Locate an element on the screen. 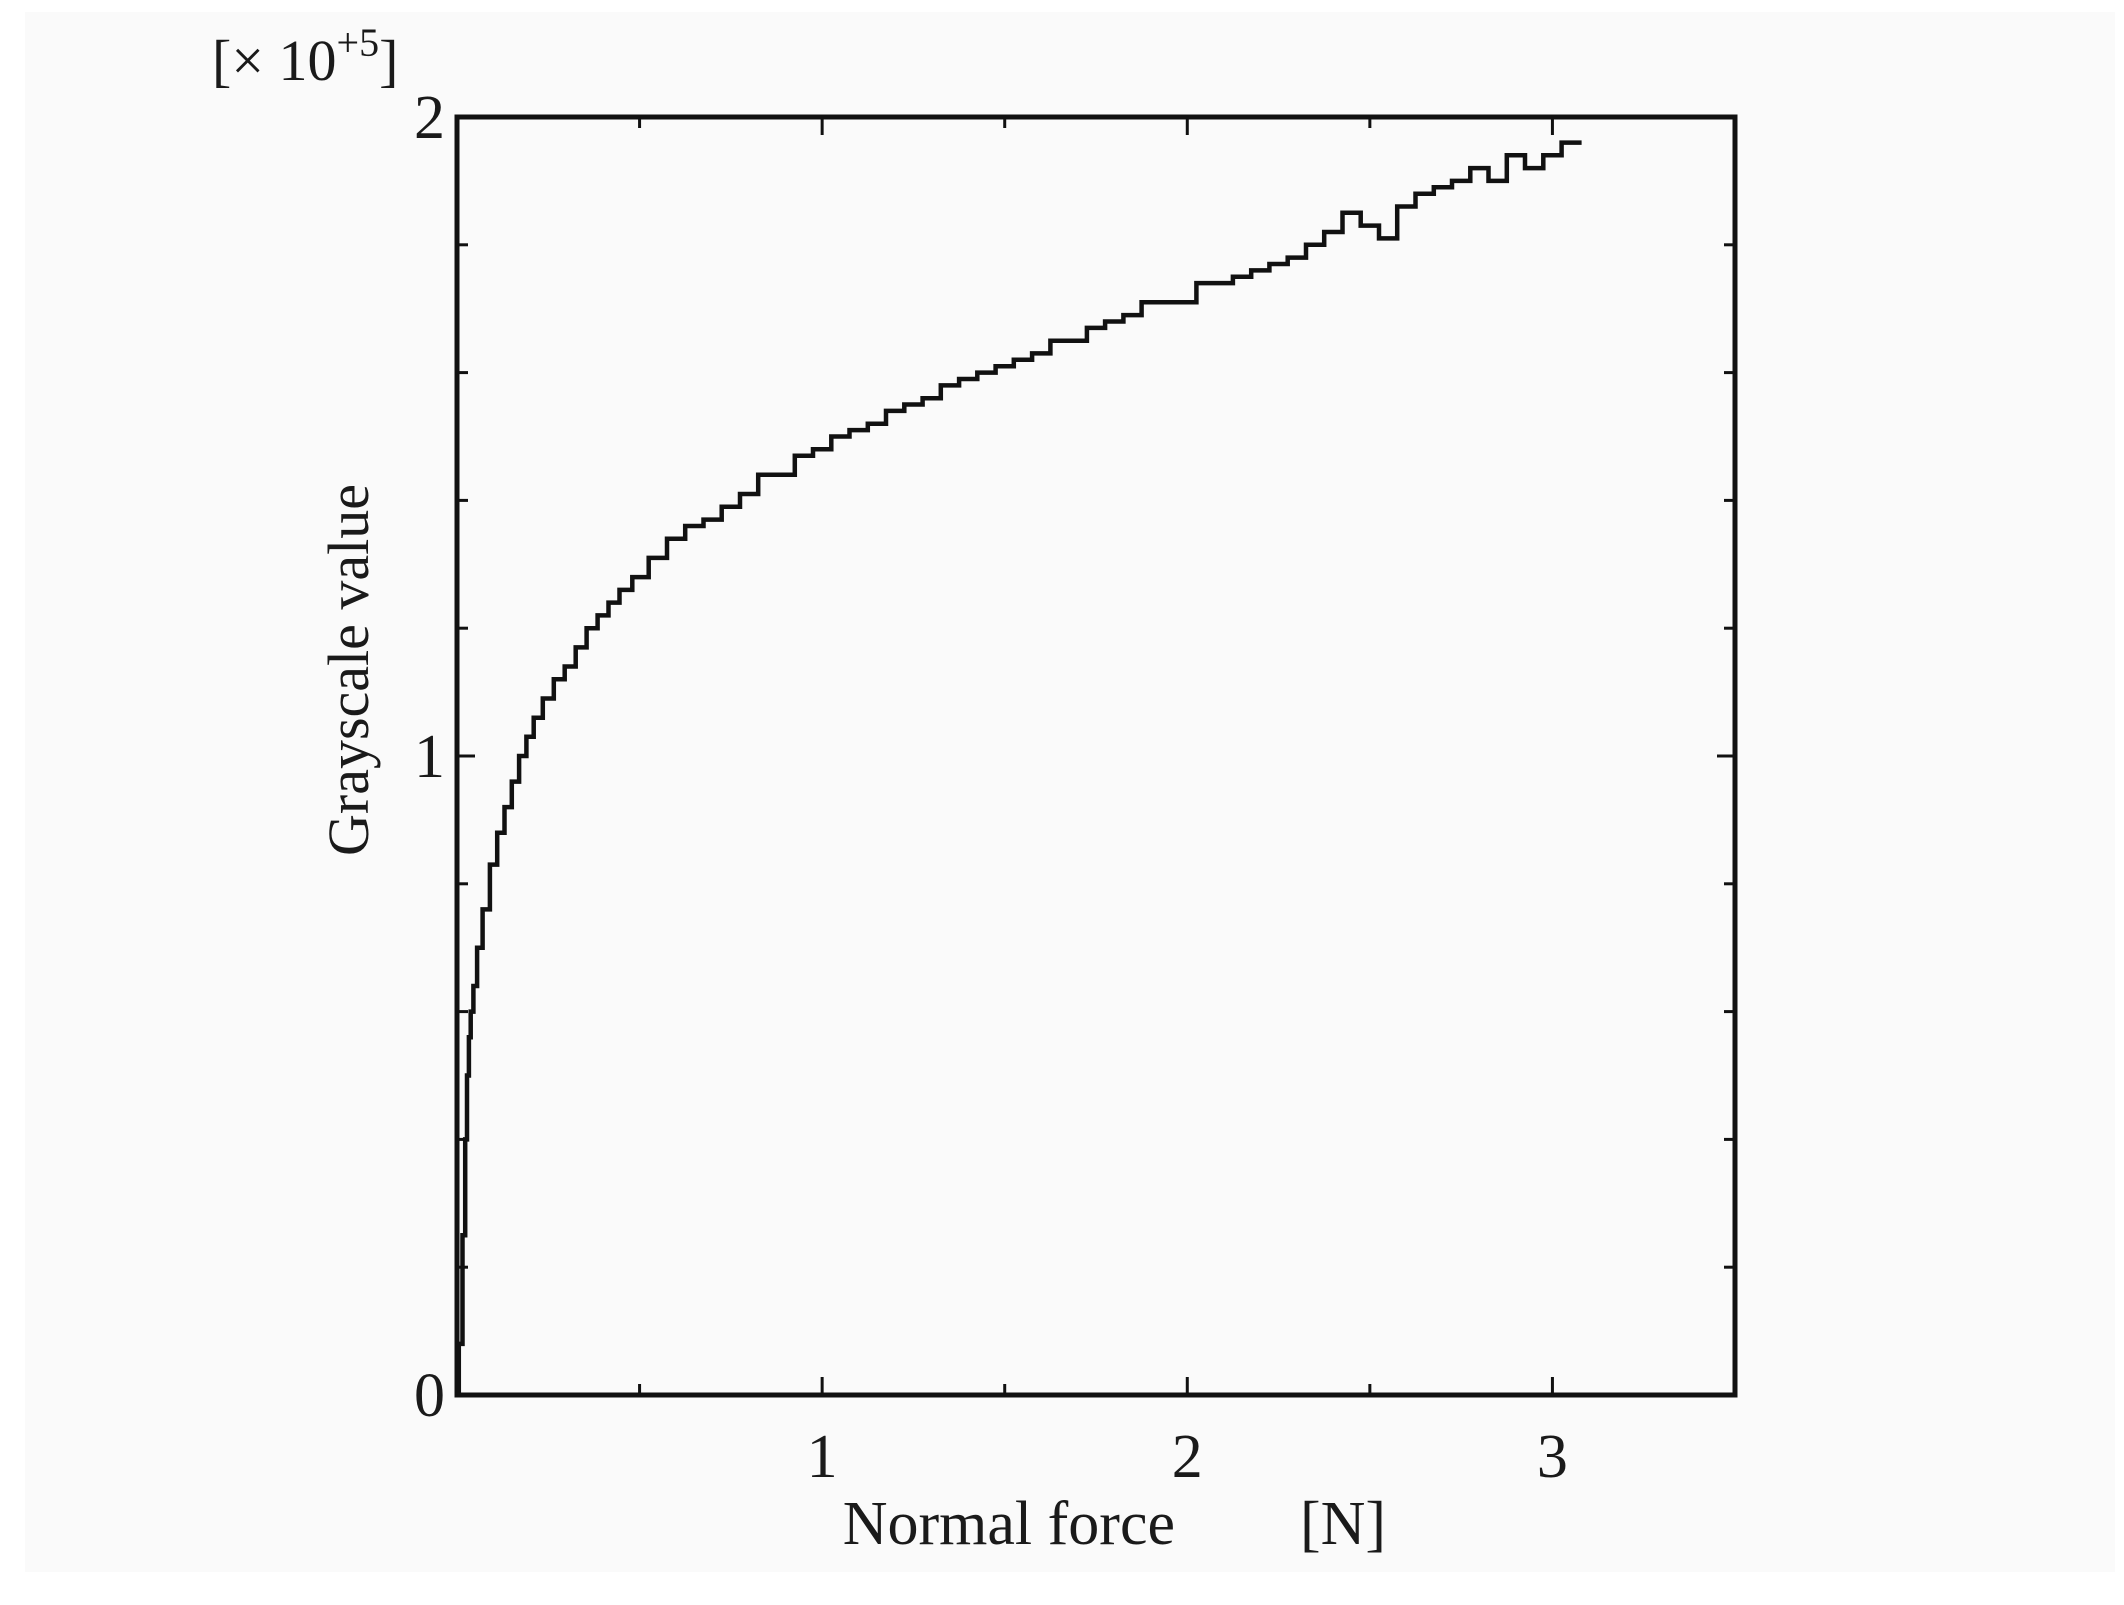  x-tick-label: 2 is located at coordinates (1187, 1457).